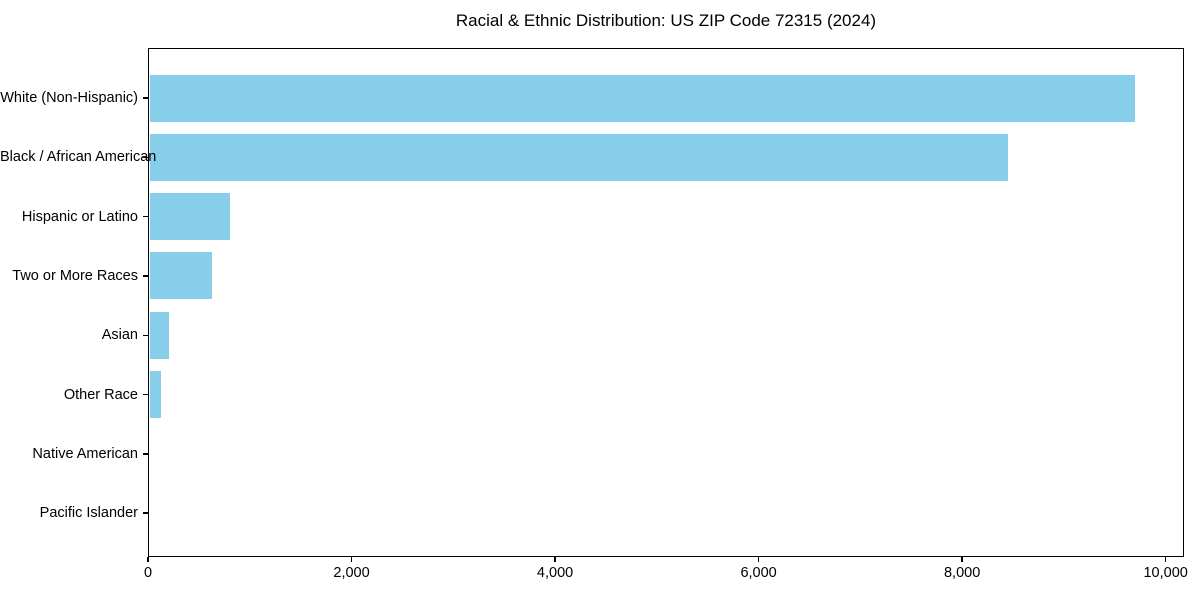 This screenshot has width=1200, height=600. Describe the element at coordinates (119, 335) in the screenshot. I see `y-tick-label-asian: Asian` at that location.